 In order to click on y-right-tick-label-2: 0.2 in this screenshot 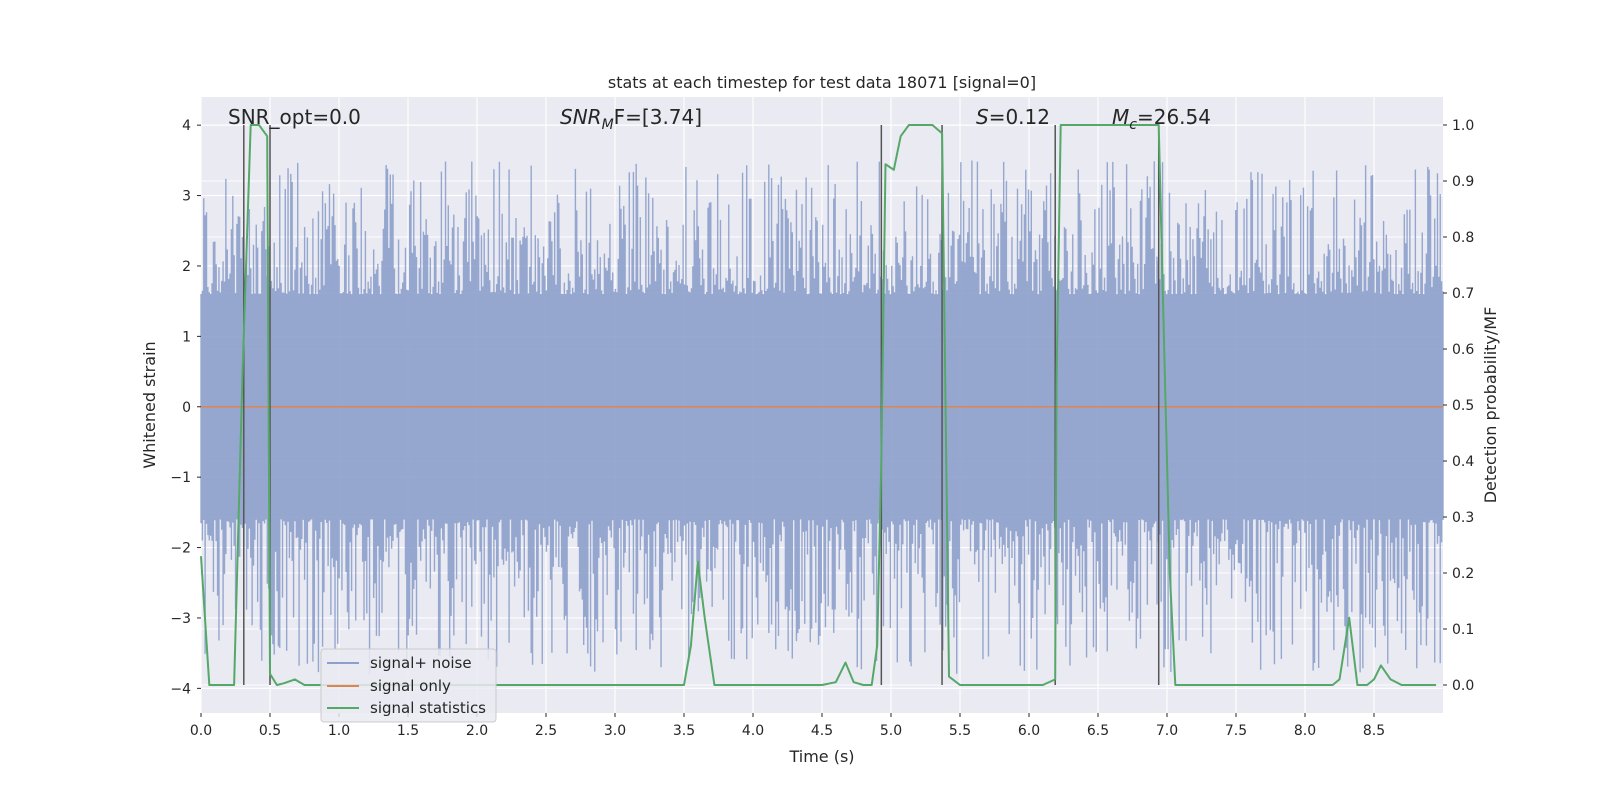, I will do `click(1463, 574)`.